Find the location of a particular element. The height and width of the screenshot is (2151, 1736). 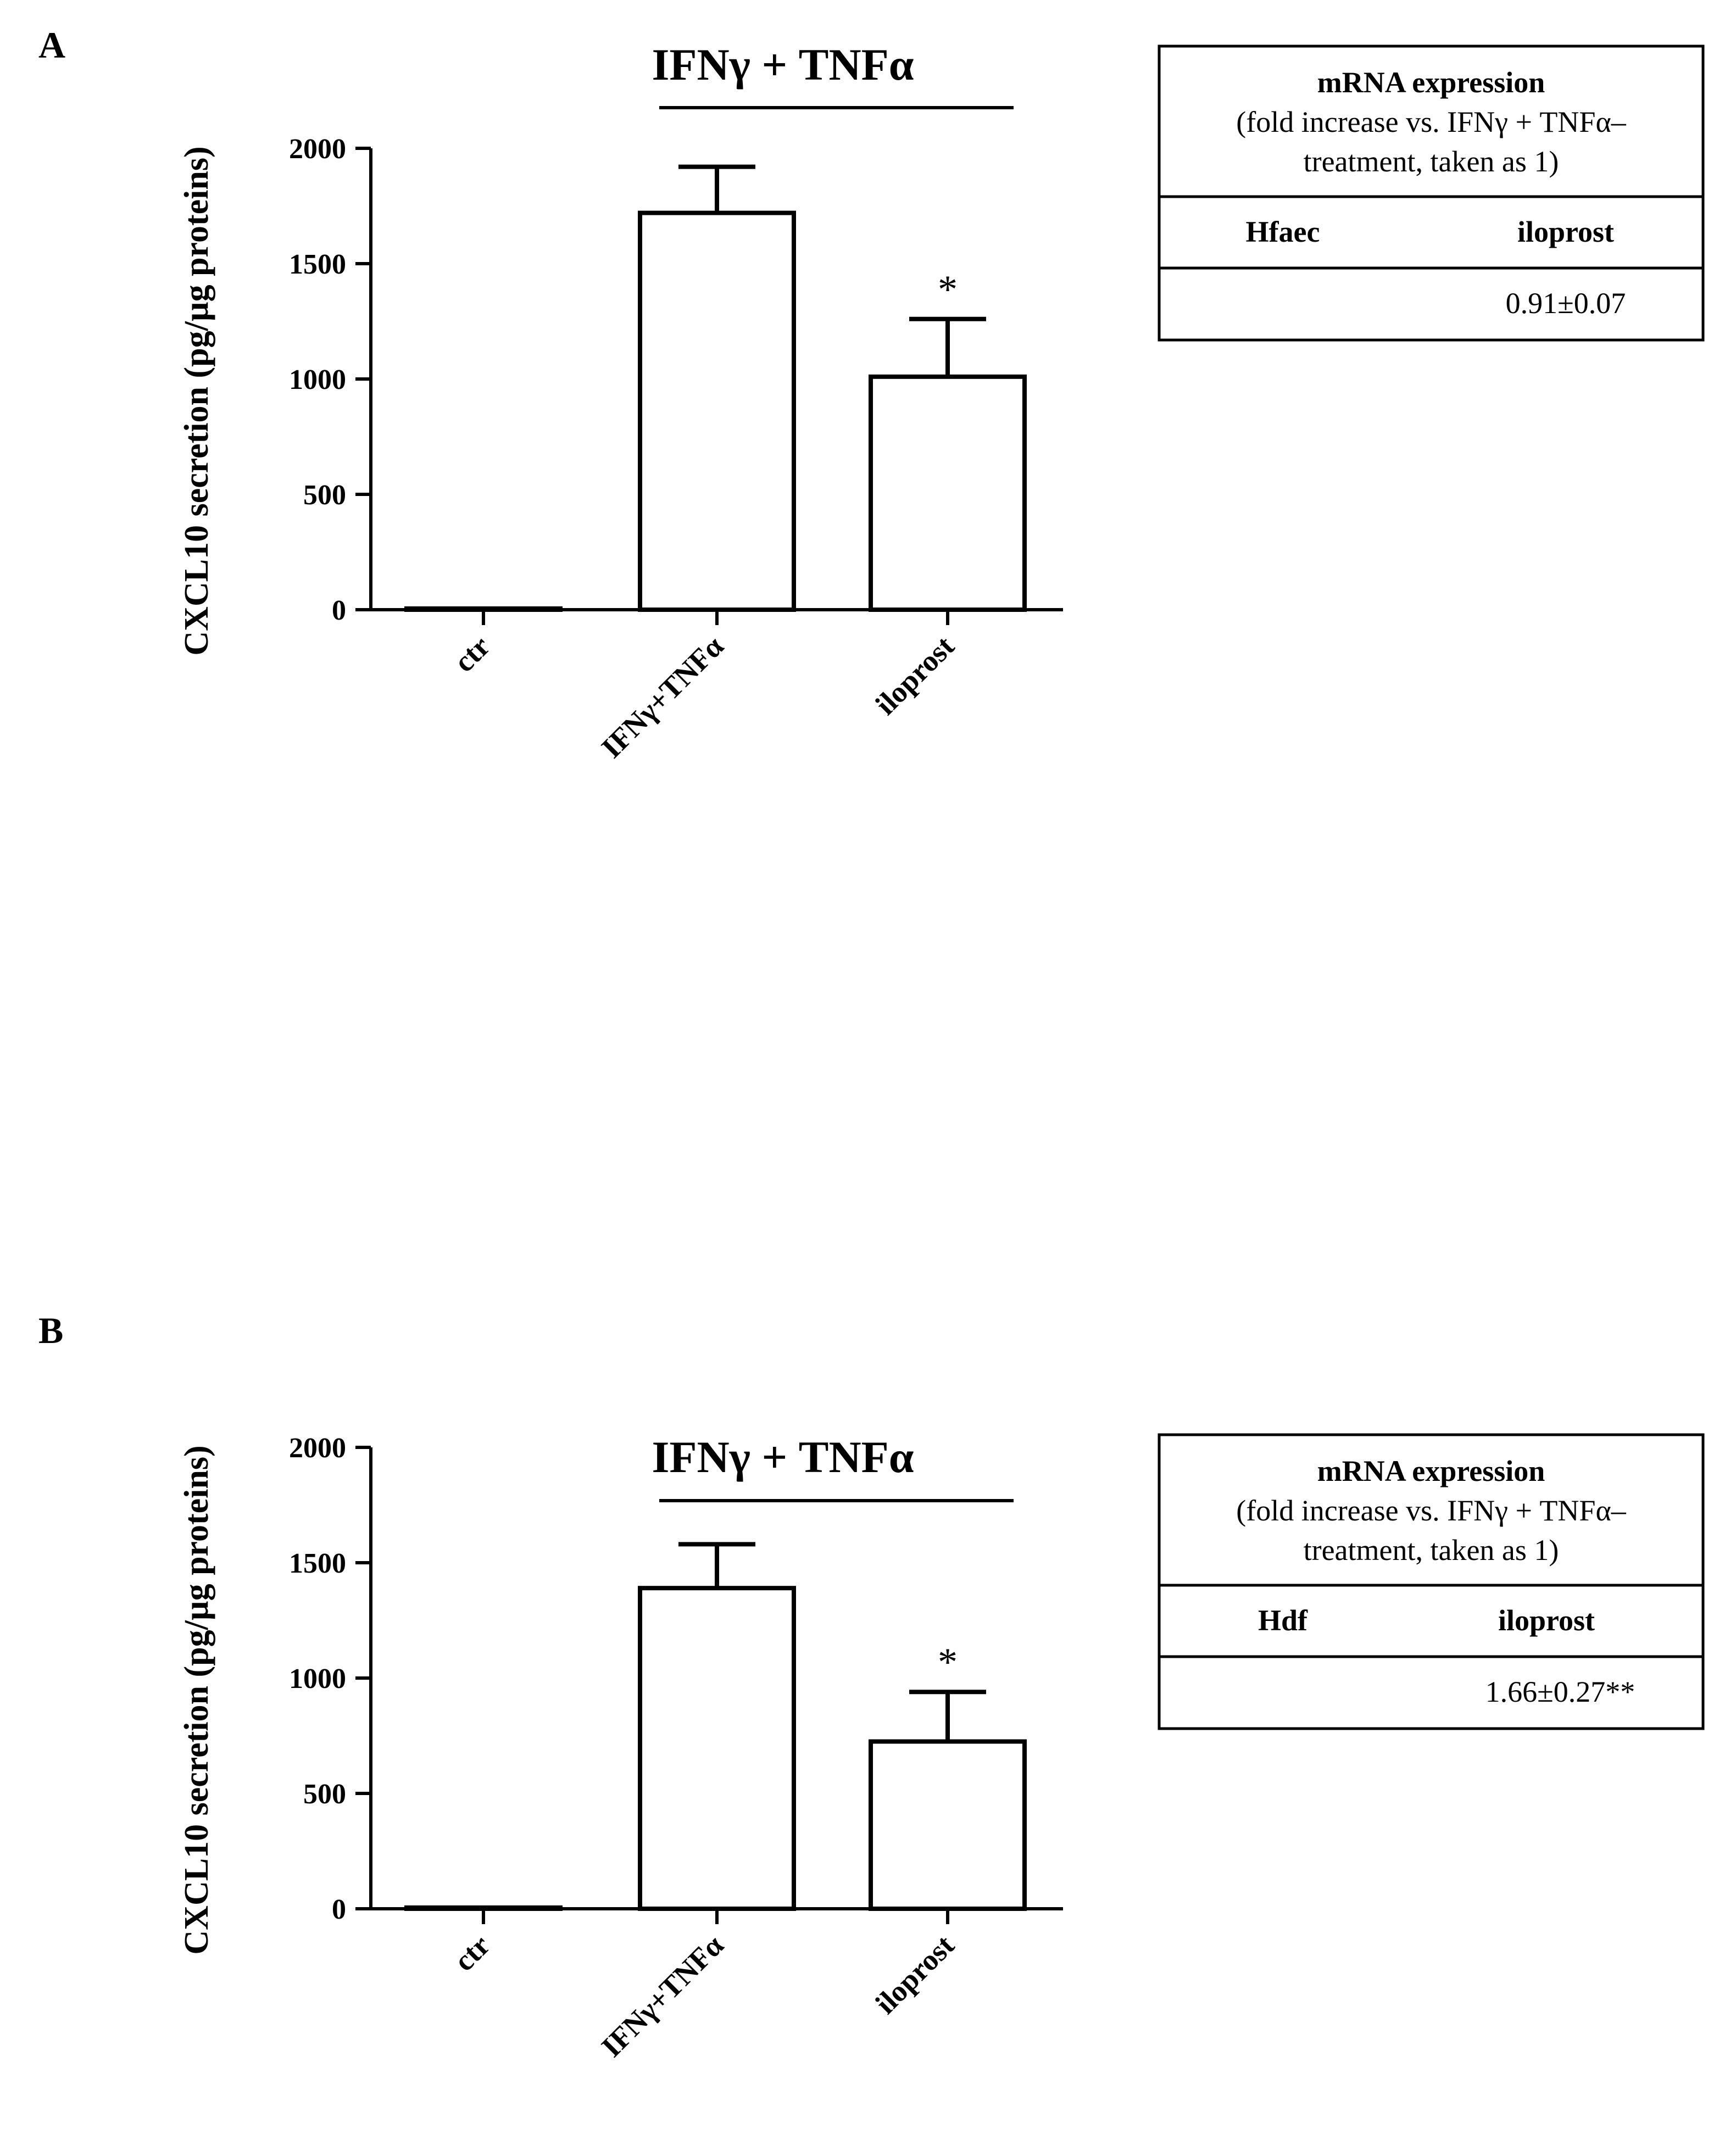

table-col1-header: Hfaec is located at coordinates (1283, 231).